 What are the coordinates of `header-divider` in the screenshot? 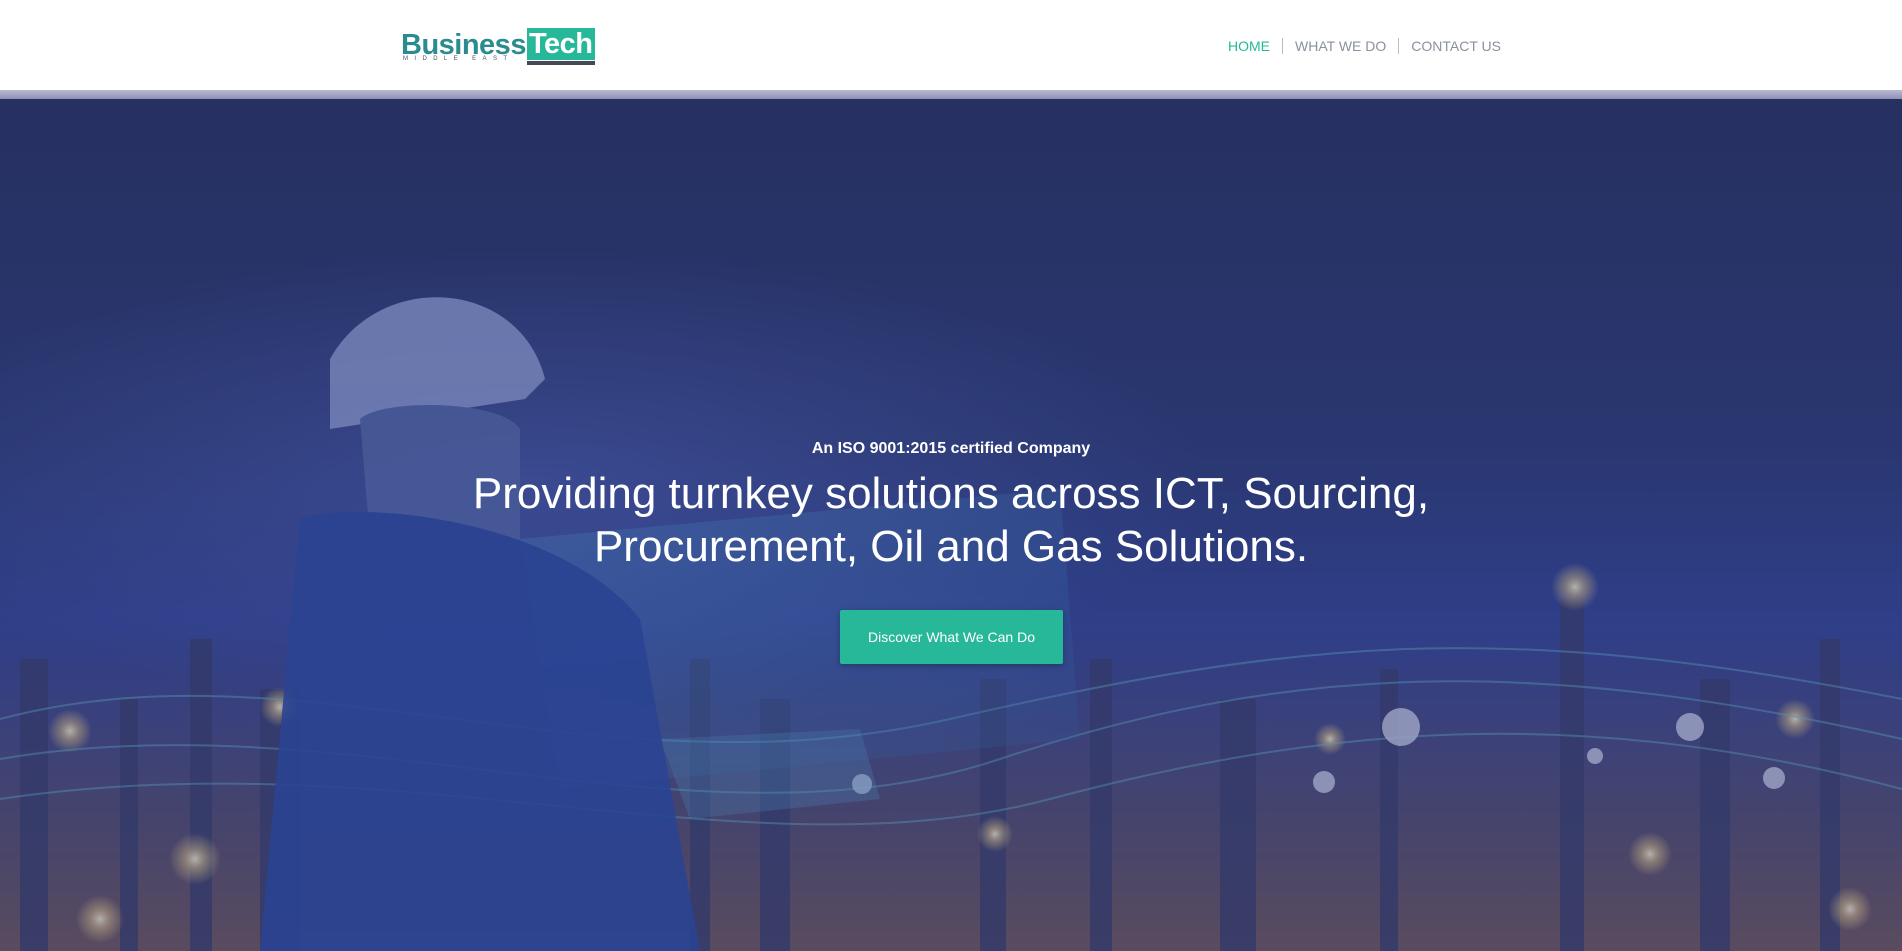 It's located at (951, 94).